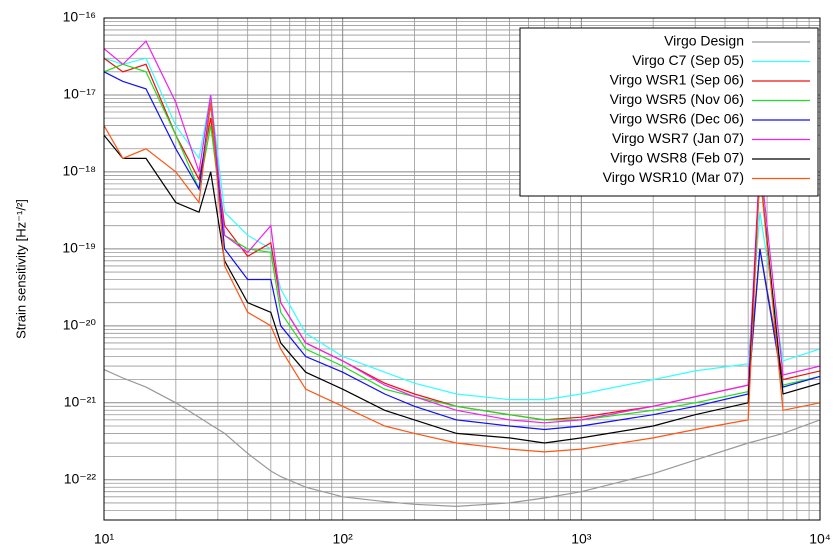 This screenshot has width=834, height=552. What do you see at coordinates (104, 539) in the screenshot?
I see `x-tick-label: 10¹` at bounding box center [104, 539].